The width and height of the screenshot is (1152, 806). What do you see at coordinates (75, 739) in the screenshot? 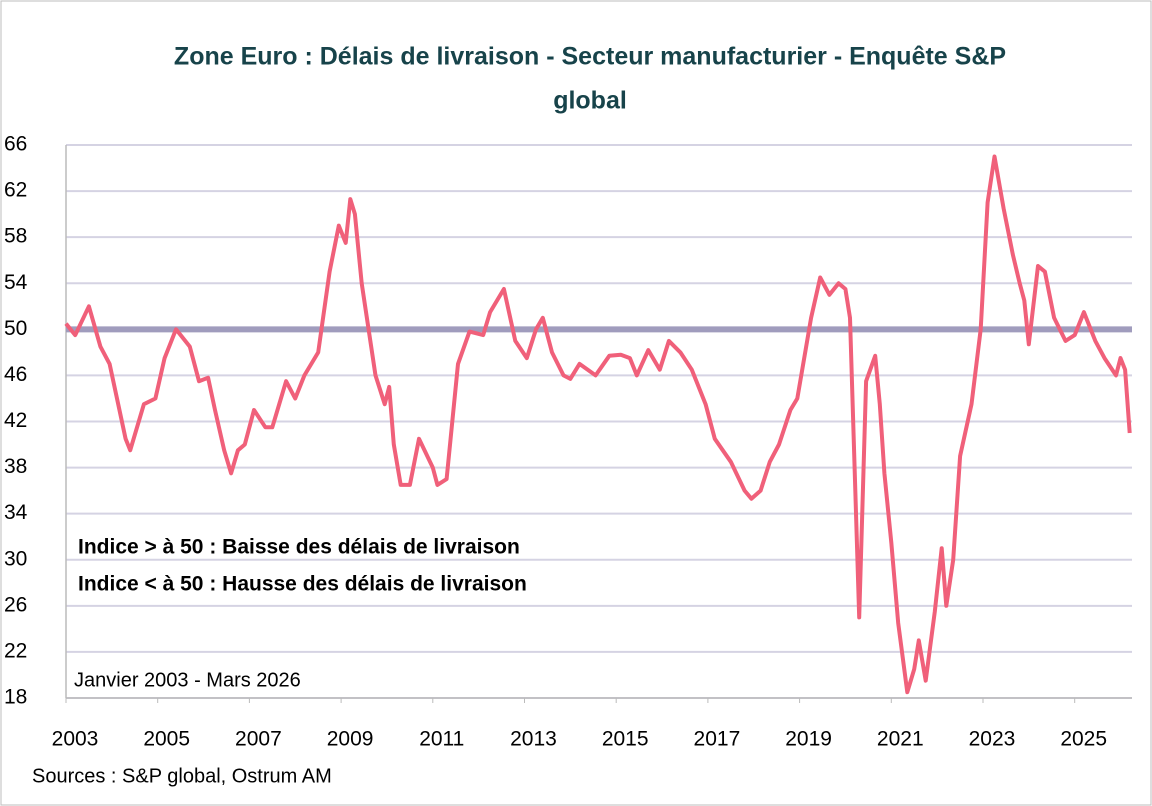
I see `x-tick-label: 2003` at bounding box center [75, 739].